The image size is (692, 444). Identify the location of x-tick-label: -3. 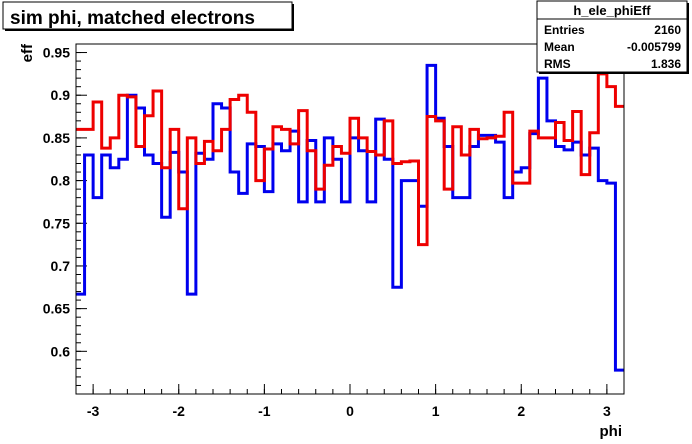
(93, 411).